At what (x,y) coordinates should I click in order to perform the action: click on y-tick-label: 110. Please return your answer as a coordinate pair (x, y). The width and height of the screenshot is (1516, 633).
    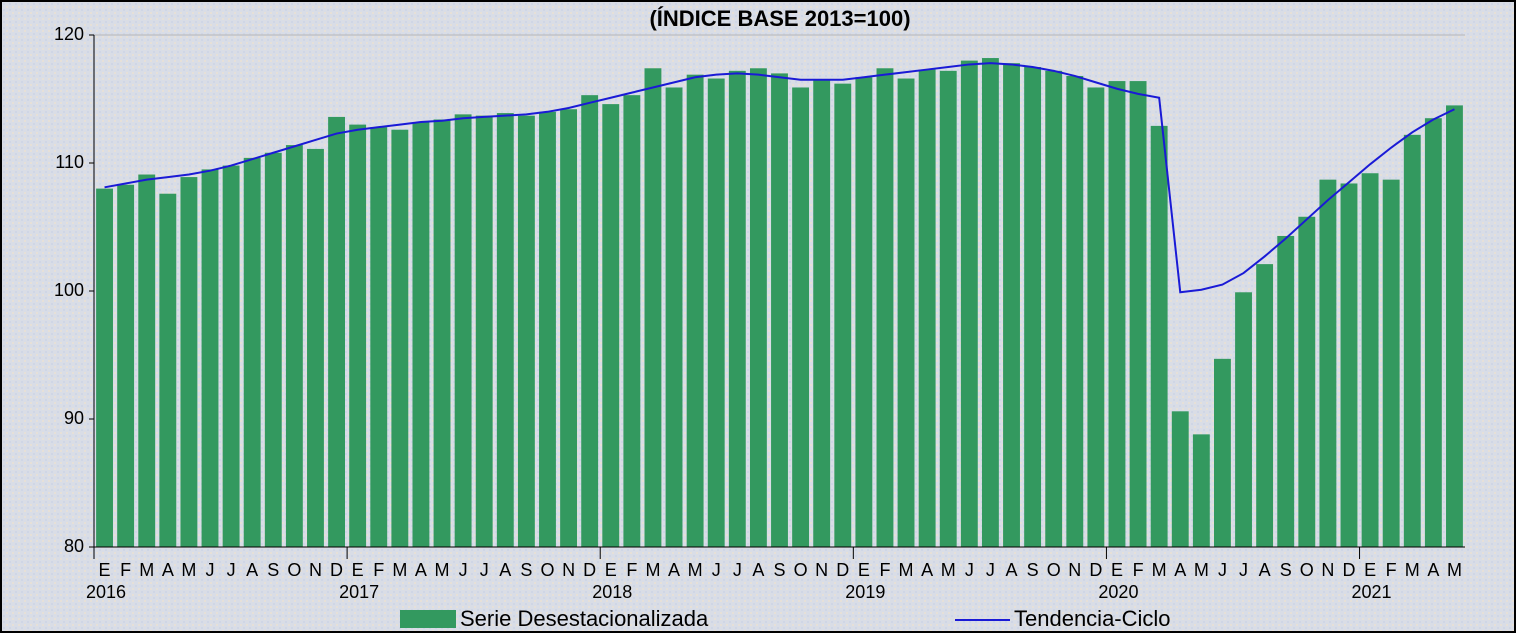
    Looking at the image, I should click on (69, 162).